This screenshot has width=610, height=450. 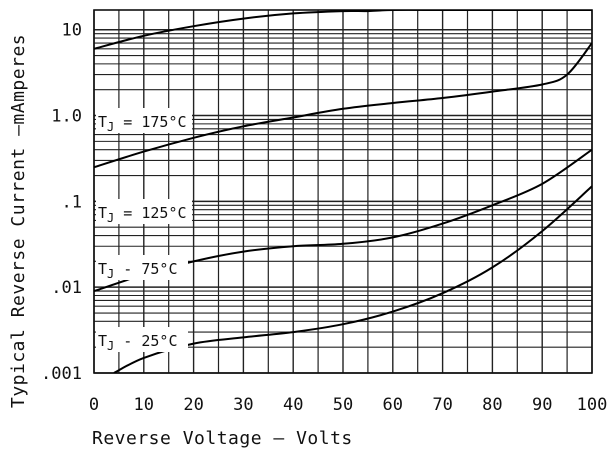 What do you see at coordinates (542, 405) in the screenshot?
I see `x-tick-label: 90` at bounding box center [542, 405].